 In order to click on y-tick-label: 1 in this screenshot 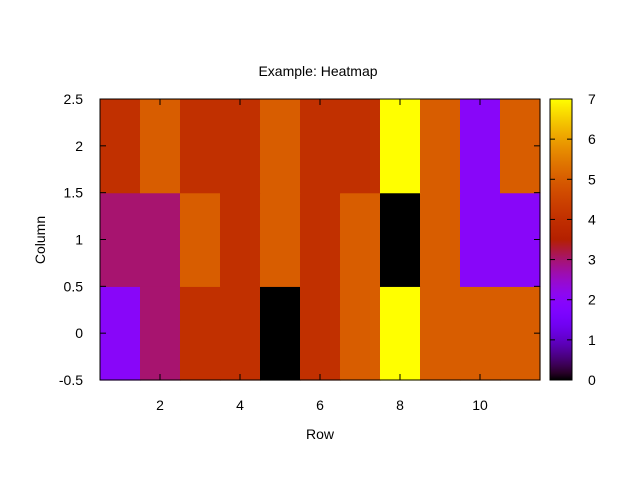, I will do `click(79, 240)`.